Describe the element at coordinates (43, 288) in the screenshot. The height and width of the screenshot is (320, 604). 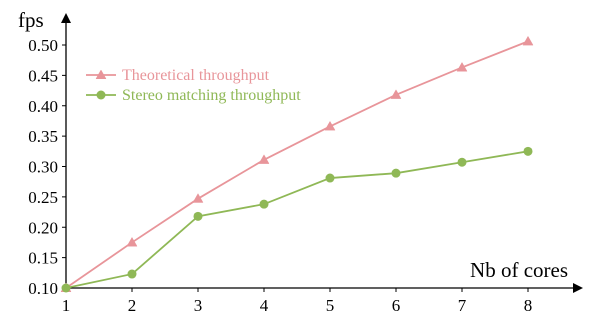
I see `y-tick-label: 0.10` at that location.